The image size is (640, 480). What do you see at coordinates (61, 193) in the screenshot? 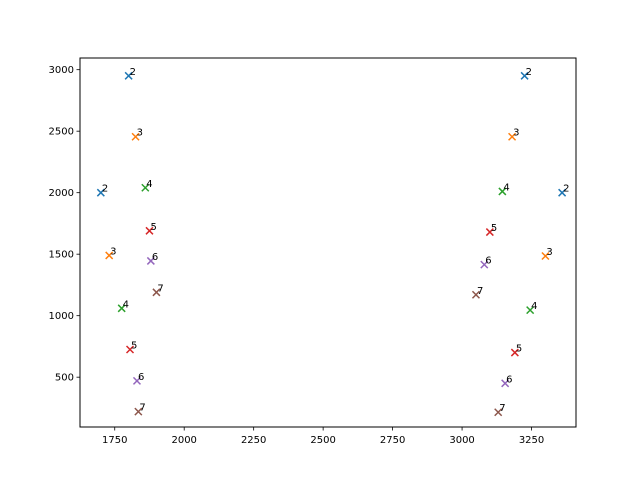
I see `y-tick-label: 2000` at bounding box center [61, 193].